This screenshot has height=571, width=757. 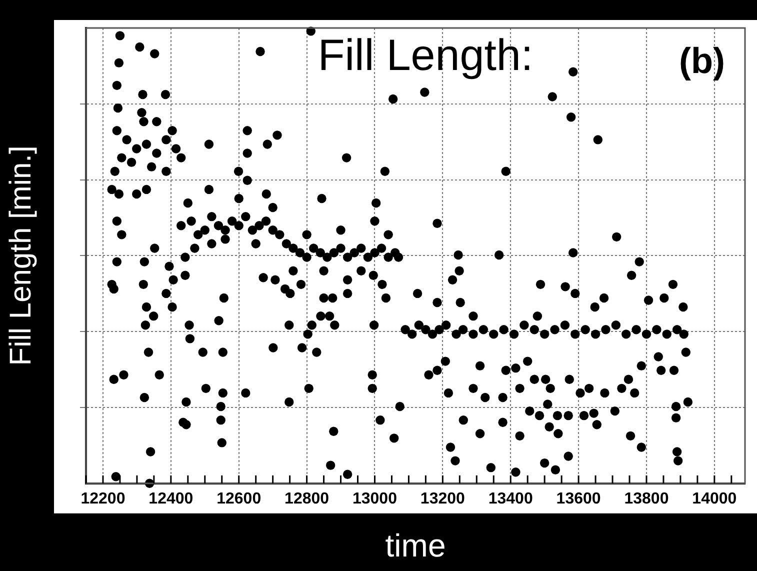 I want to click on x-tick-label: 12800, so click(x=307, y=499).